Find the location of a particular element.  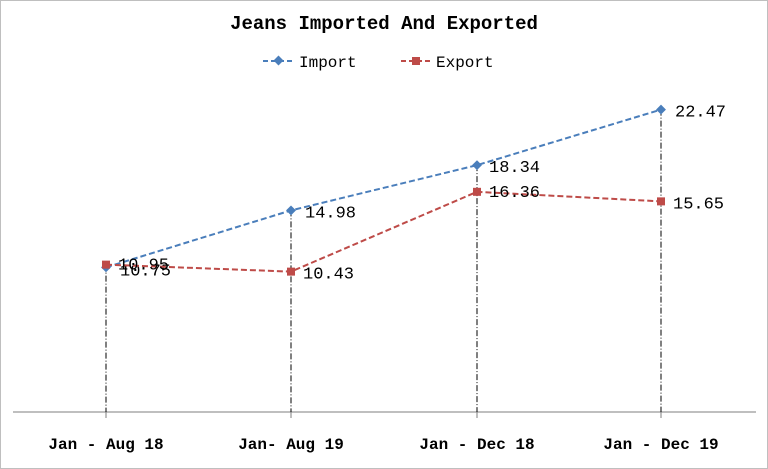

data-label: 10.43 is located at coordinates (328, 275).